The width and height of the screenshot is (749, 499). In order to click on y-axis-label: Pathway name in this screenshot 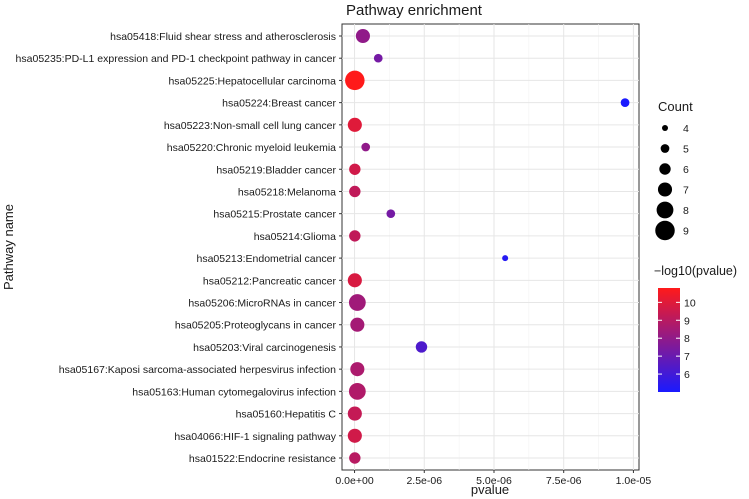, I will do `click(8, 247)`.